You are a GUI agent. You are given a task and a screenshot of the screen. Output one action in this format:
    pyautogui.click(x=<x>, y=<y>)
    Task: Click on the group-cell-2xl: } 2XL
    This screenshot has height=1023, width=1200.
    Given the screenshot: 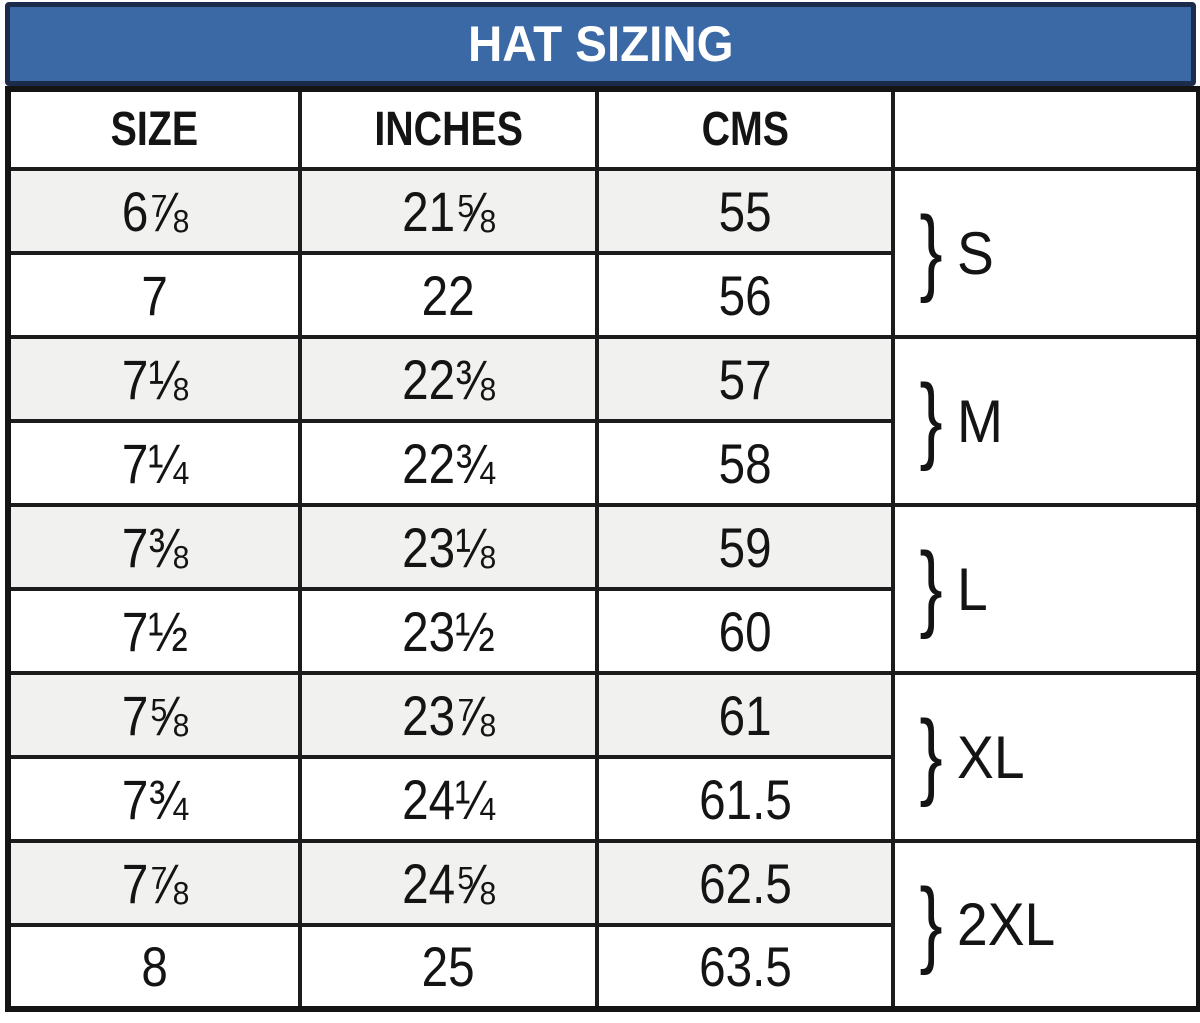 What is the action you would take?
    pyautogui.click(x=1045, y=925)
    